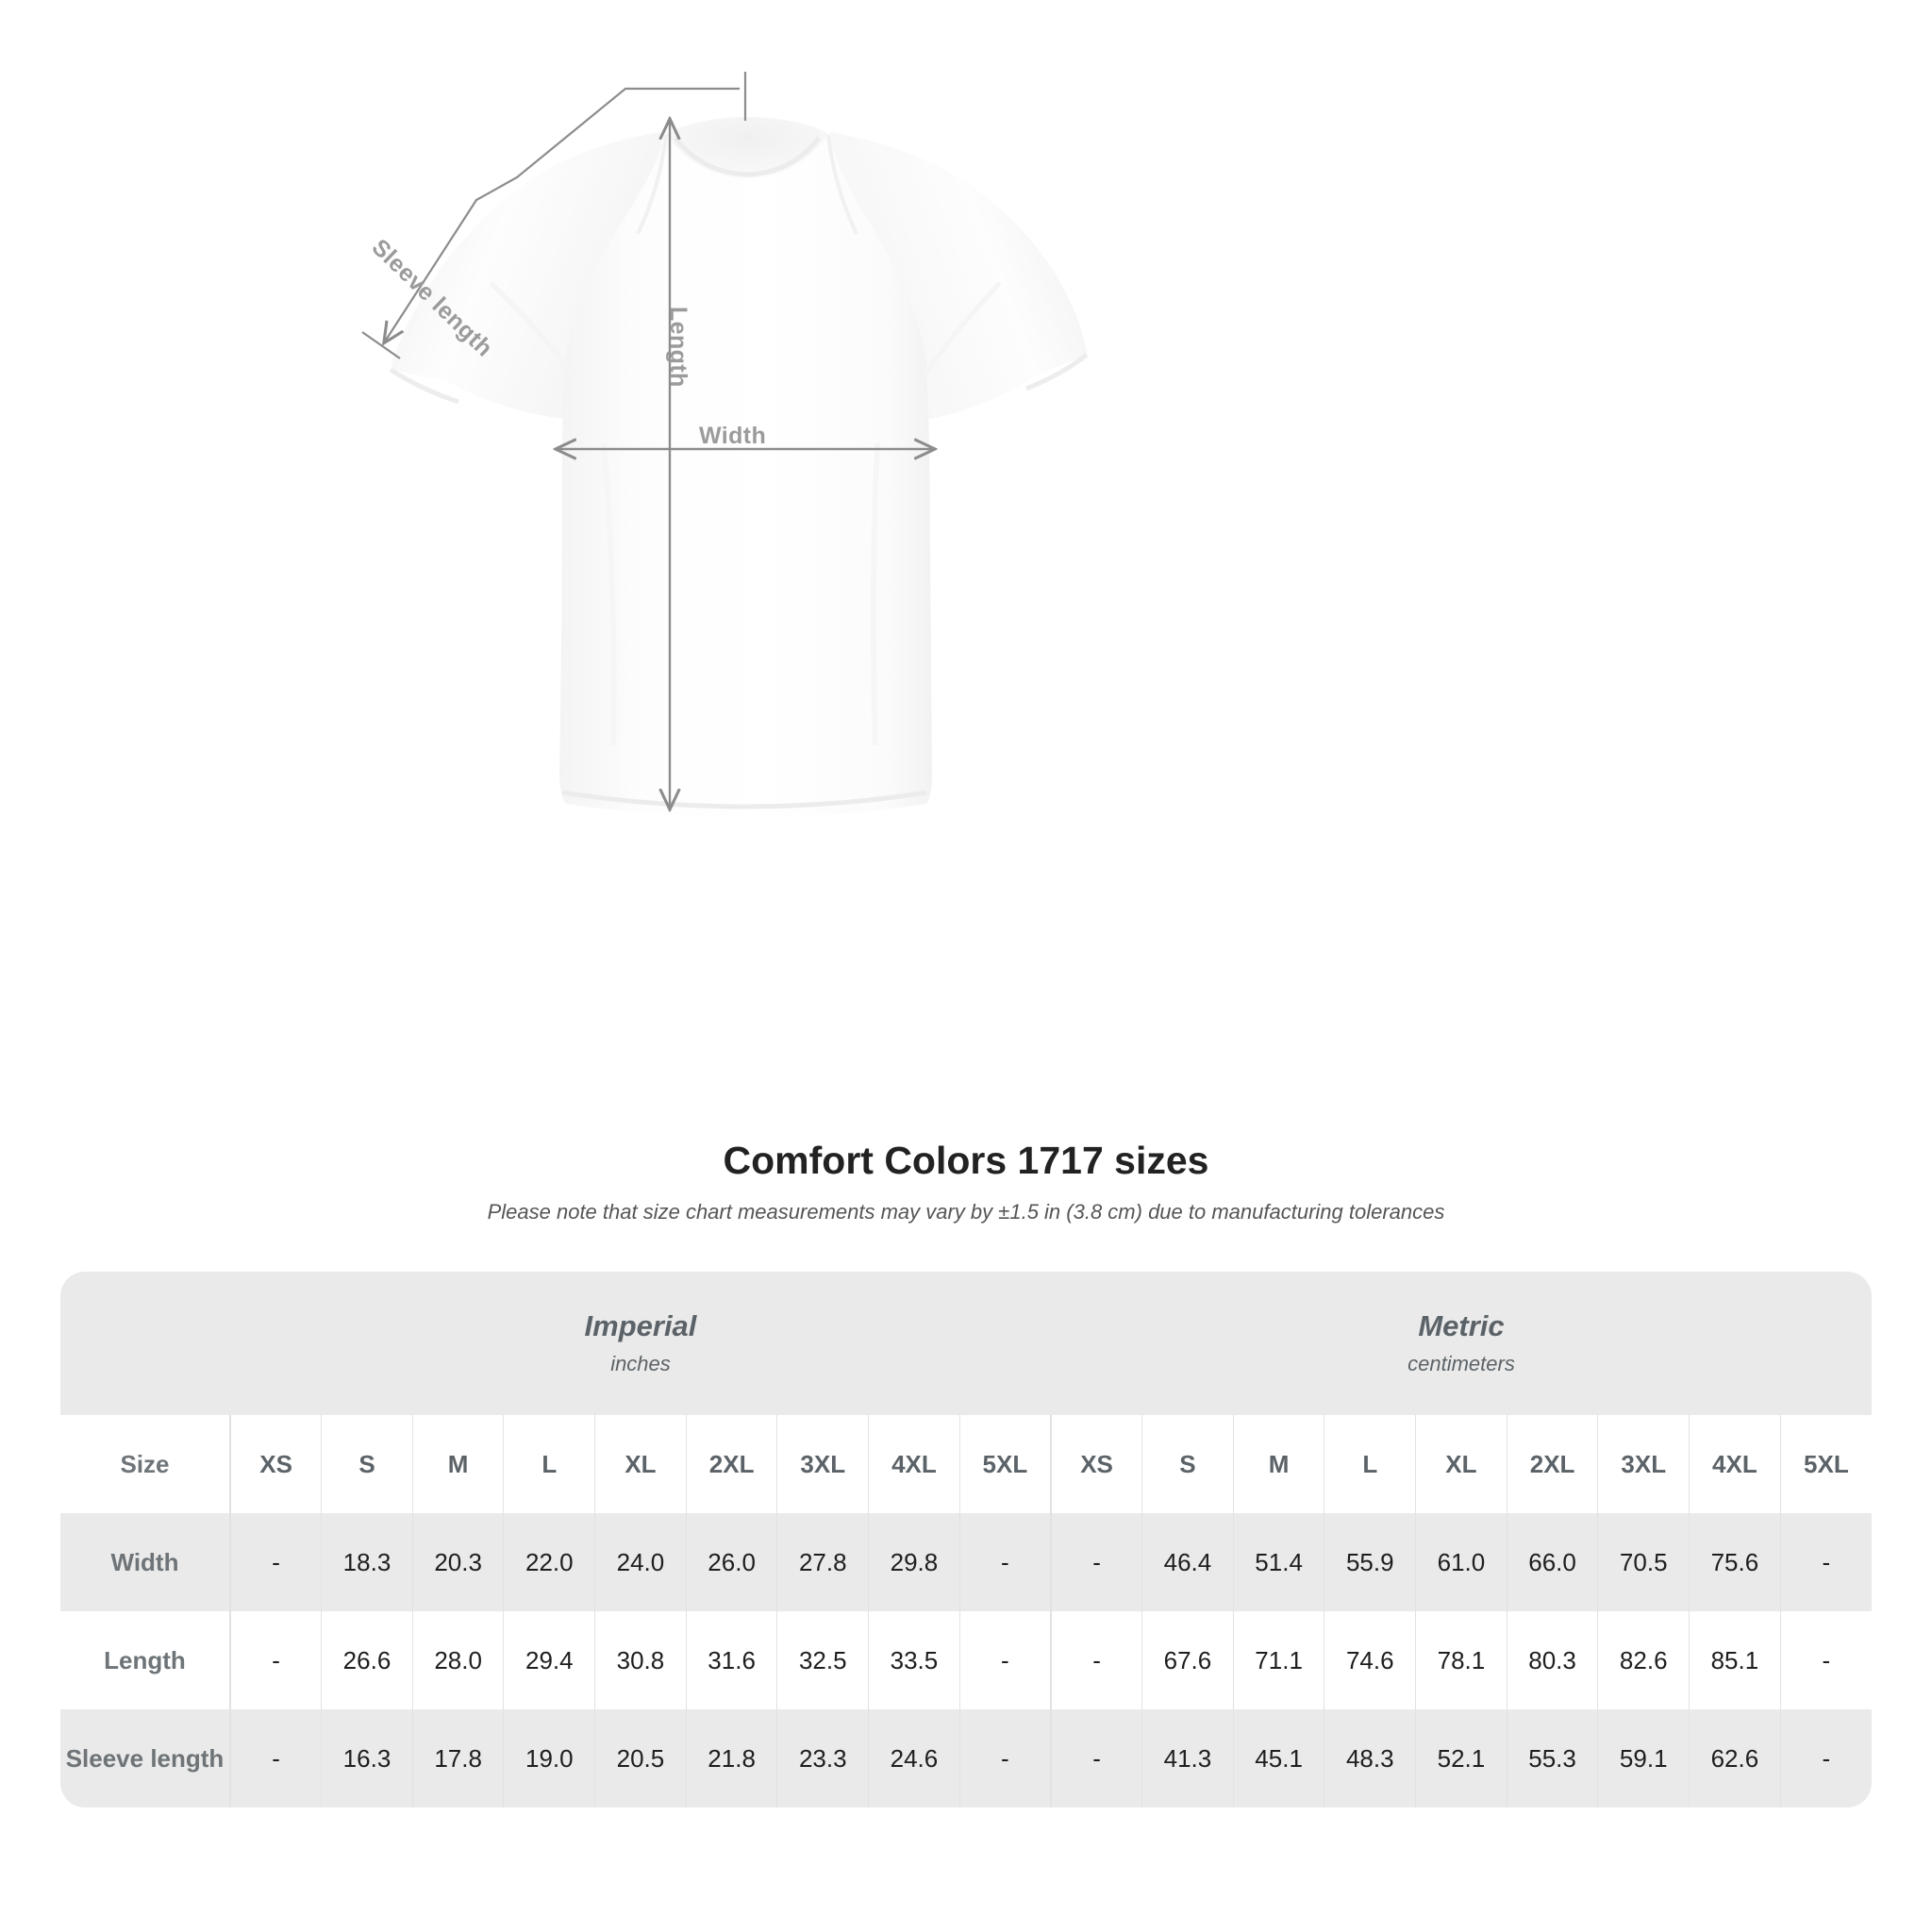  Describe the element at coordinates (458, 1758) in the screenshot. I see `cell-sleeve-length-imperial-m: 17.8` at that location.